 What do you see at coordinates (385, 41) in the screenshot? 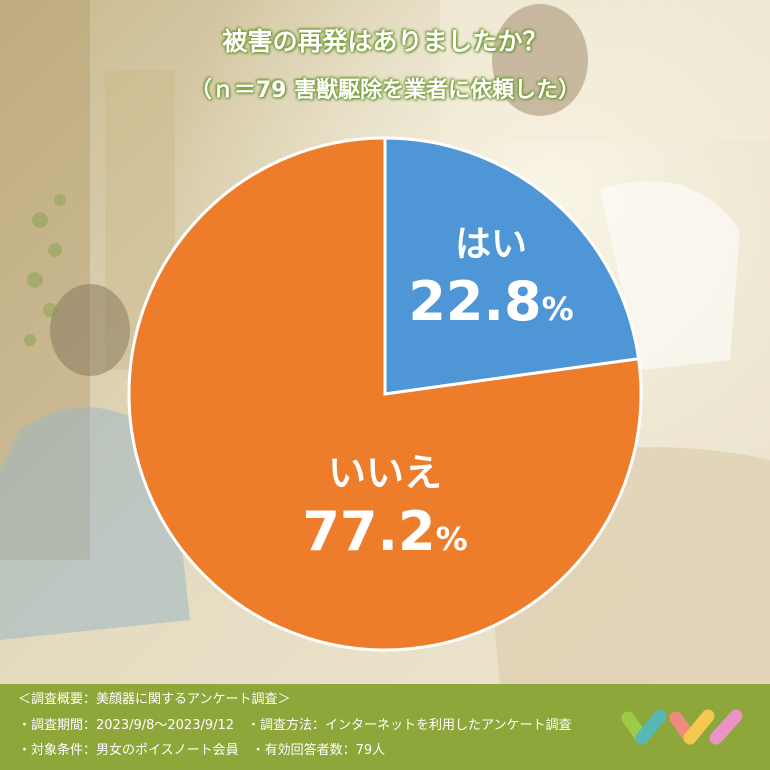
I see `chart-title: 被害の再発はありましたか？` at bounding box center [385, 41].